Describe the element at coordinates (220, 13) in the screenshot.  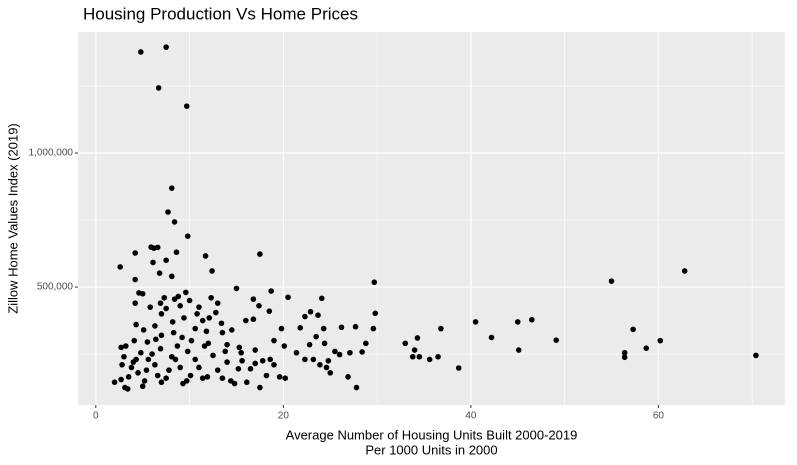
I see `chart-title: Housing Production Vs Home Prices` at that location.